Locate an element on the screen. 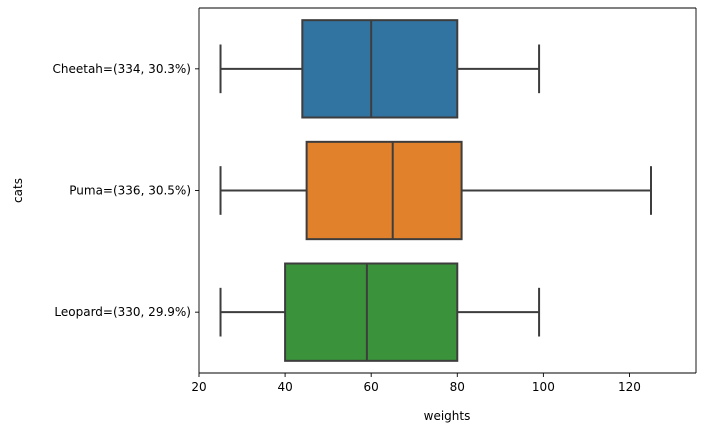  x-axis-label: weights is located at coordinates (447, 416).